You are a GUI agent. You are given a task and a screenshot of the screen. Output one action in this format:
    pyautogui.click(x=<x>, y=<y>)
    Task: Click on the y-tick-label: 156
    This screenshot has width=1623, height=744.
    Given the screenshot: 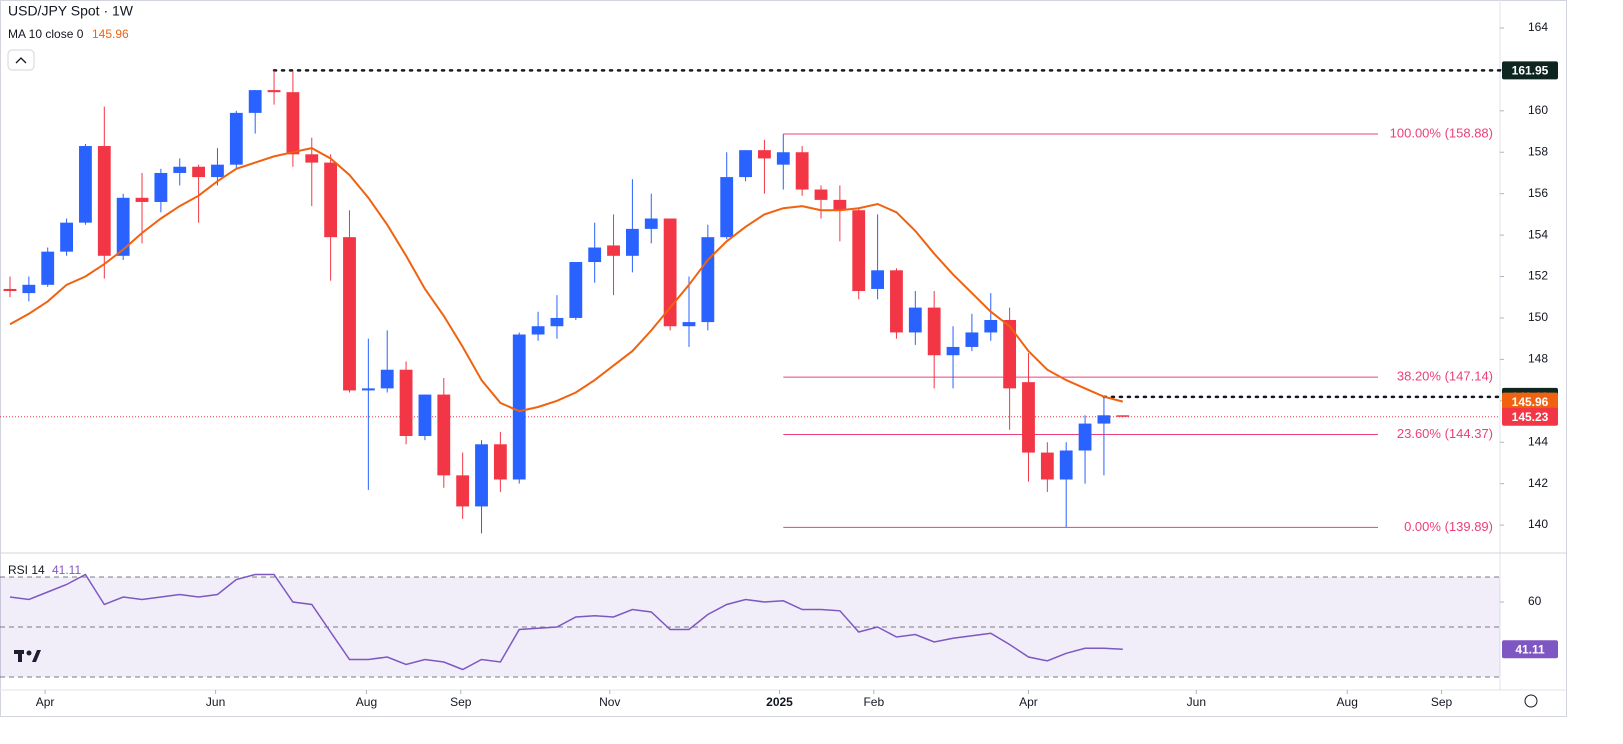 What is the action you would take?
    pyautogui.click(x=1538, y=193)
    